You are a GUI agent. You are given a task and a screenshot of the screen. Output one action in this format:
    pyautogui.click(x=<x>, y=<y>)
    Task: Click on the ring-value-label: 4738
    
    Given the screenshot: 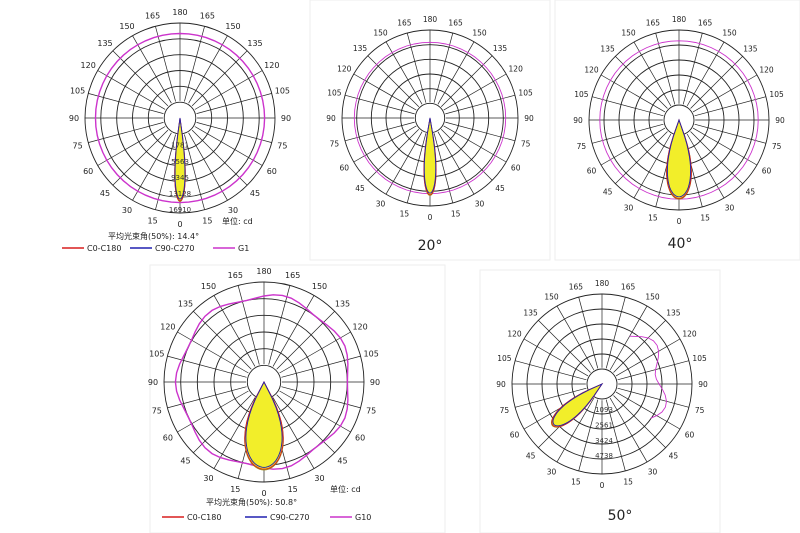 What is the action you would take?
    pyautogui.click(x=604, y=456)
    